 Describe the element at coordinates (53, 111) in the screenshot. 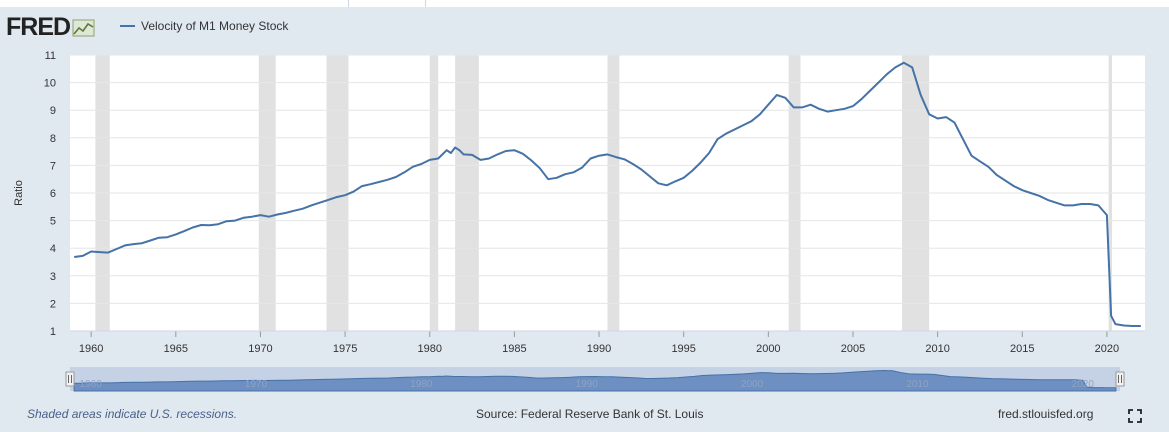

I see `y-tick-label: 9` at that location.